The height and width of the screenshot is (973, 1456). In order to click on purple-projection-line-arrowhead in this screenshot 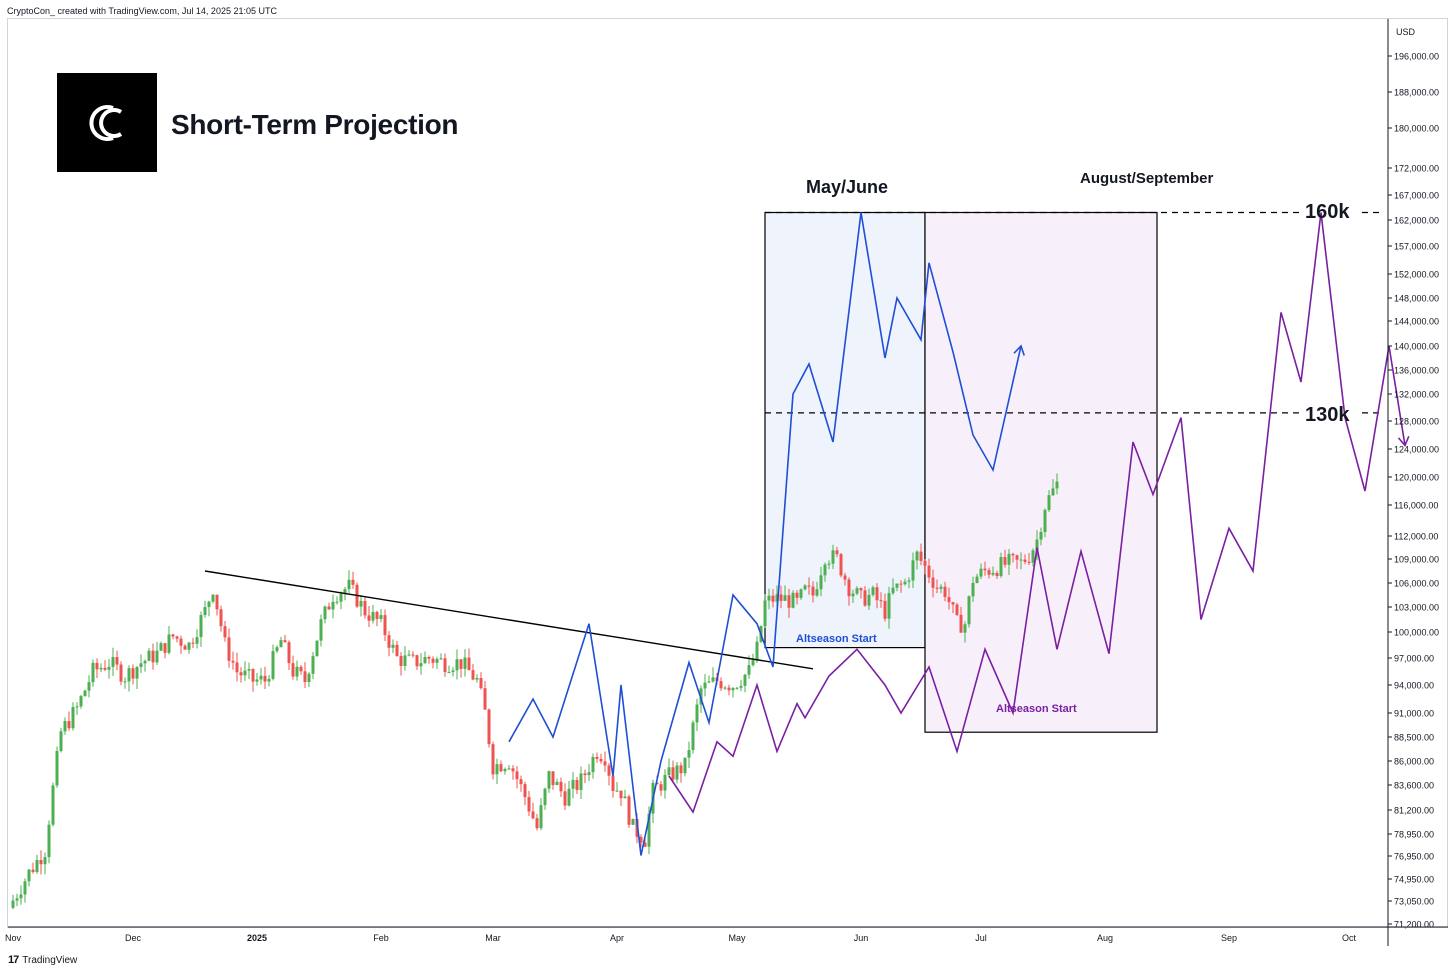, I will do `click(1403, 441)`.